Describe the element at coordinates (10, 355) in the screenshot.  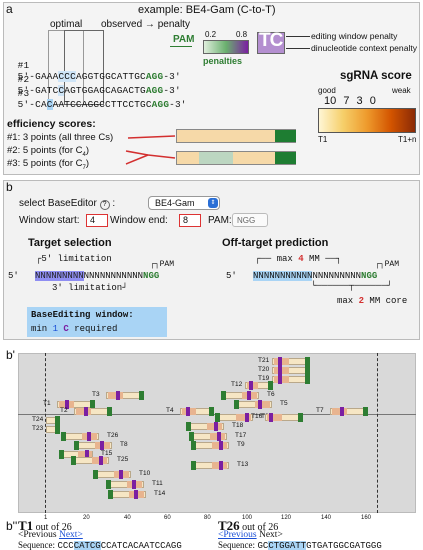
I see `panel-b1-letter: b'` at that location.